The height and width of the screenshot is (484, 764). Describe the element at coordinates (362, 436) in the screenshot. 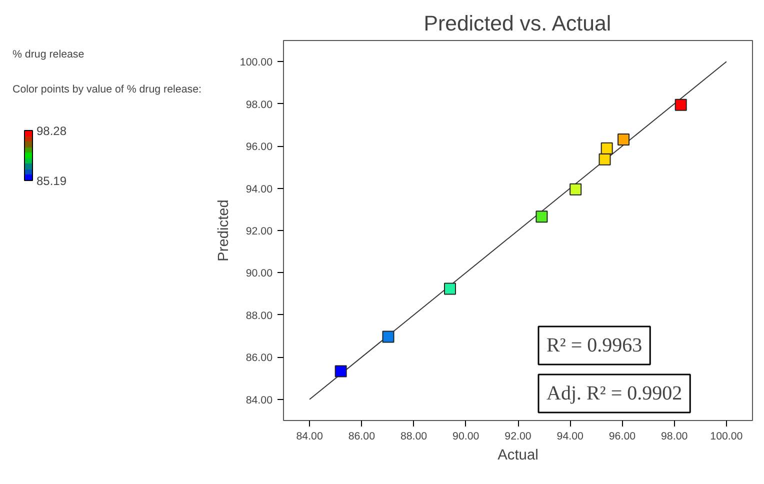

I see `x-tick-label: 86.00` at that location.